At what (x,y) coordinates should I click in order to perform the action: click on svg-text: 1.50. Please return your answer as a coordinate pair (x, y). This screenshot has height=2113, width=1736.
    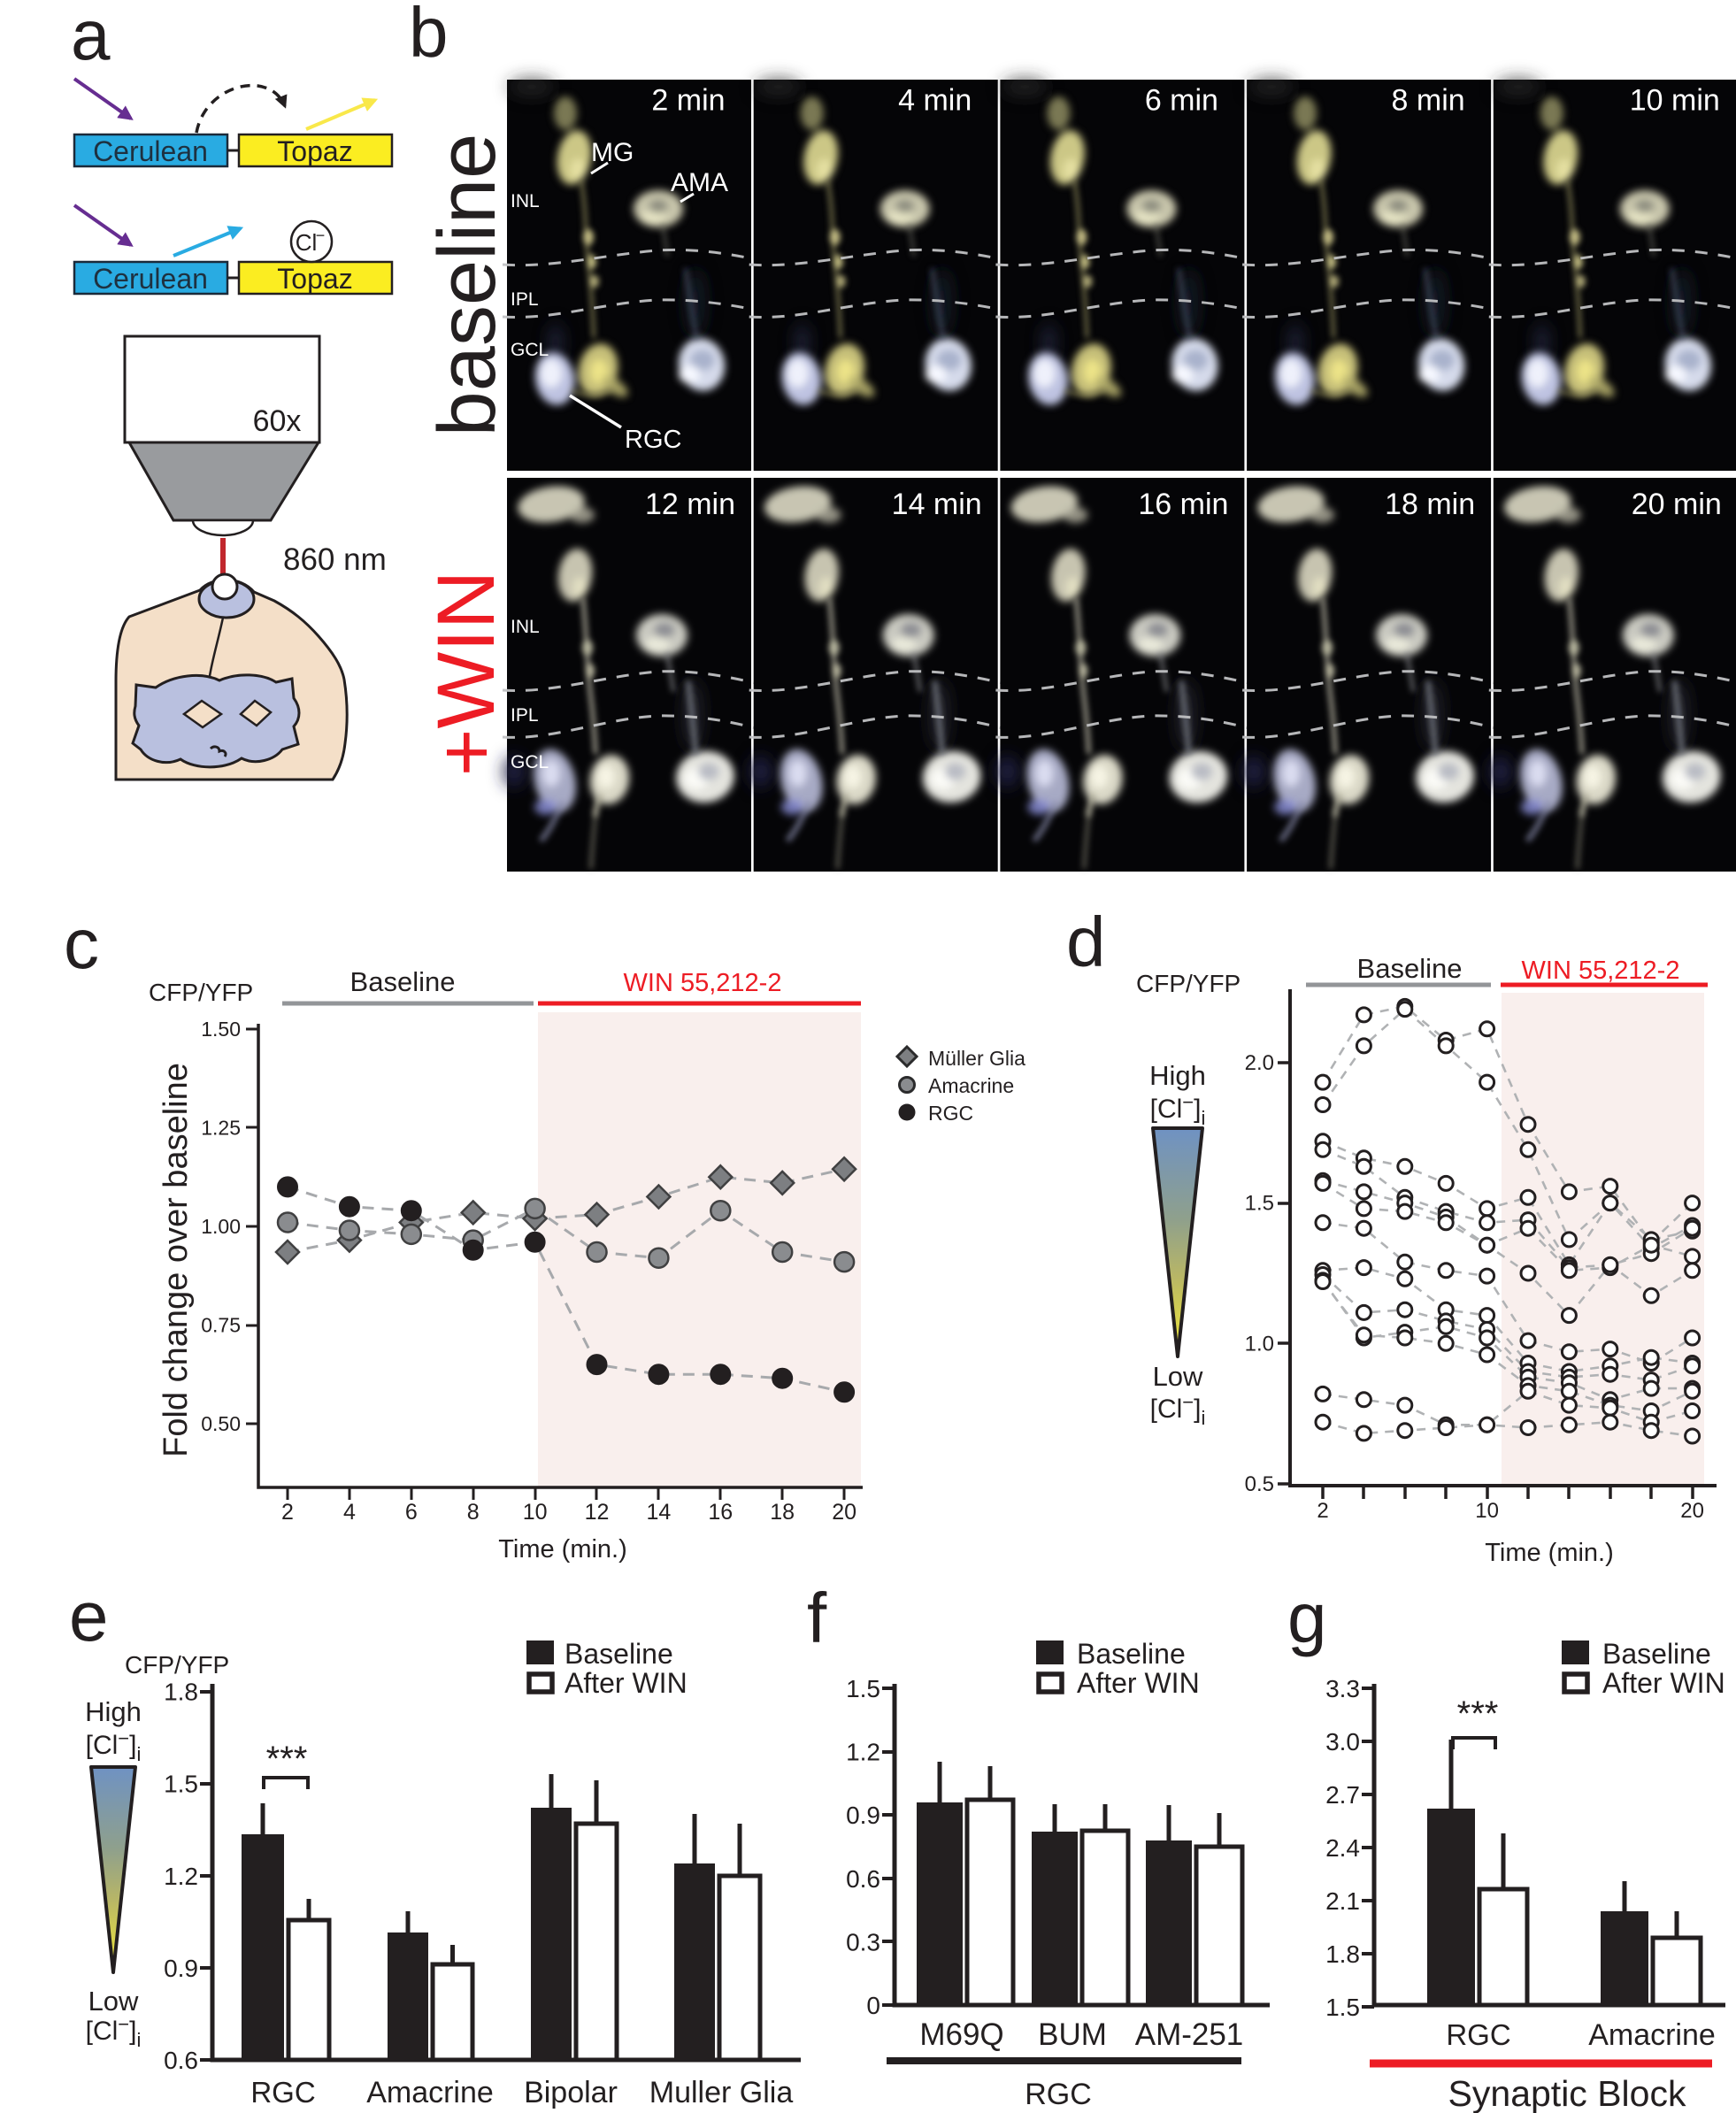
    Looking at the image, I should click on (221, 1029).